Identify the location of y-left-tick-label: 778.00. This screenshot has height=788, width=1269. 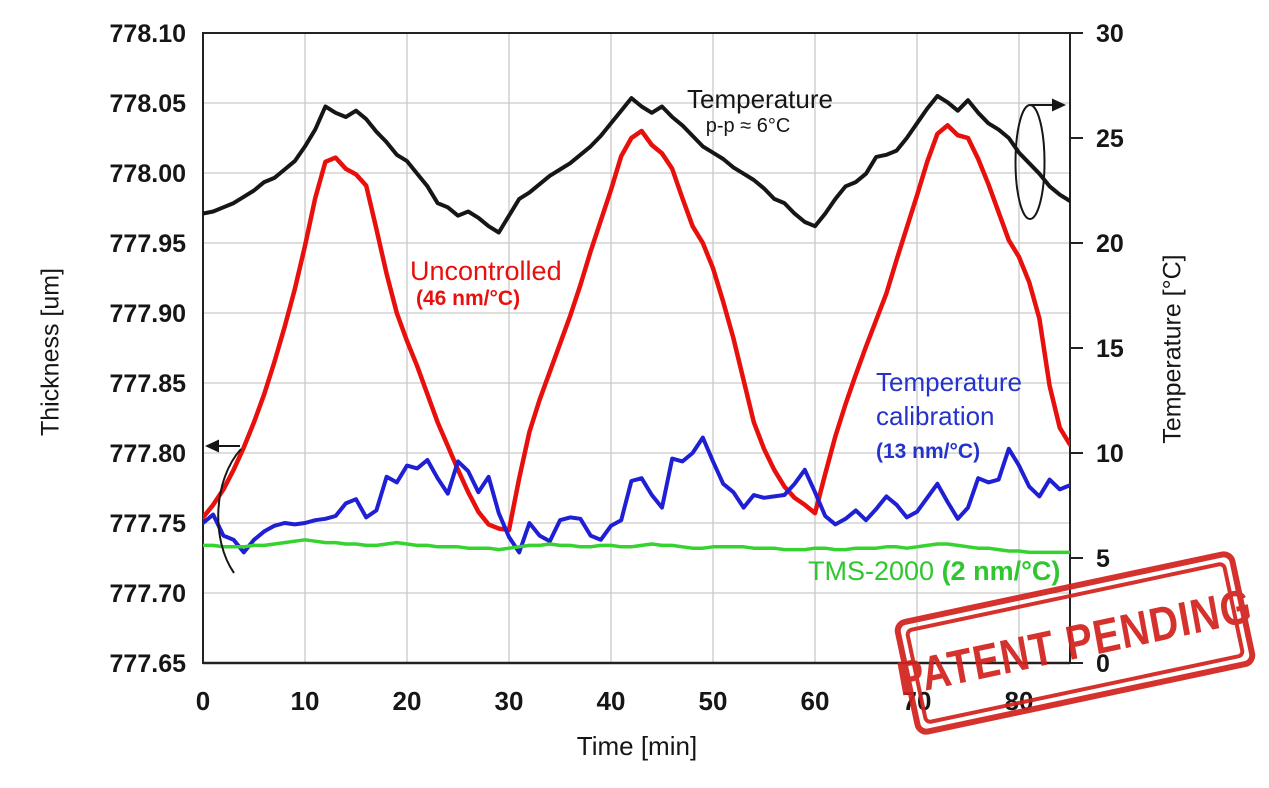
(148, 174).